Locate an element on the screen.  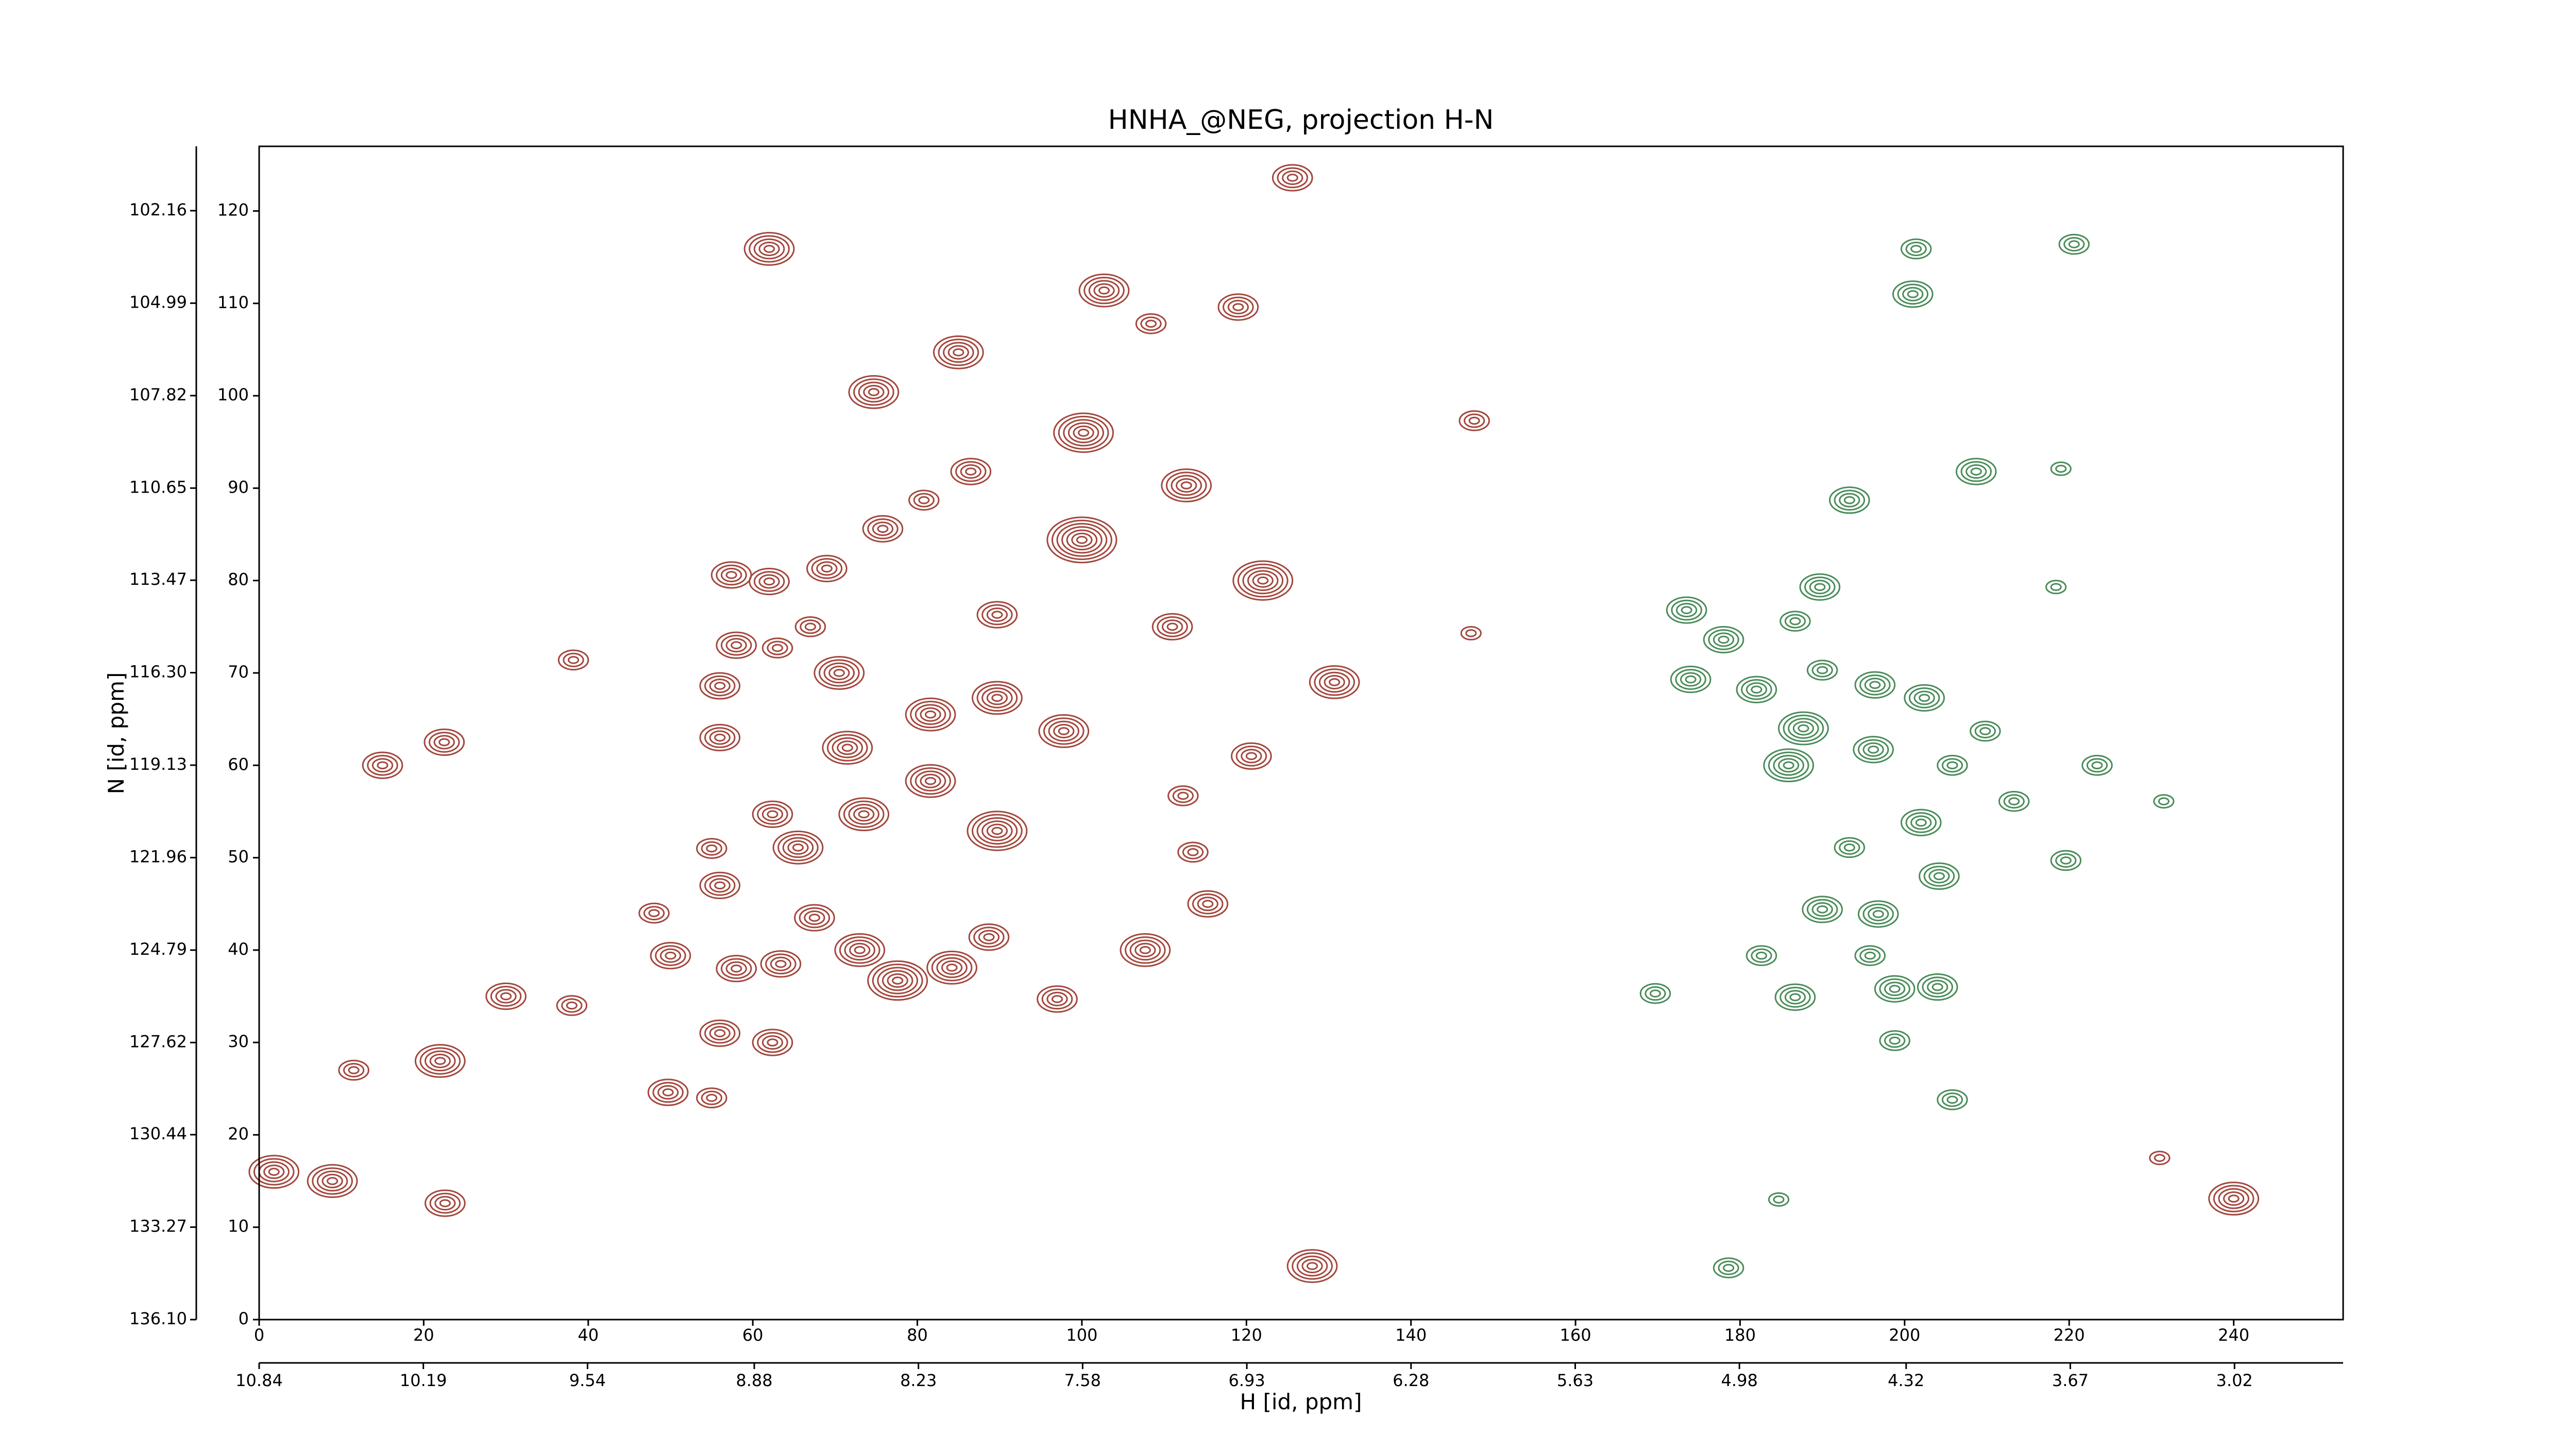
y2-tick-label: 127.62 is located at coordinates (158, 1041).